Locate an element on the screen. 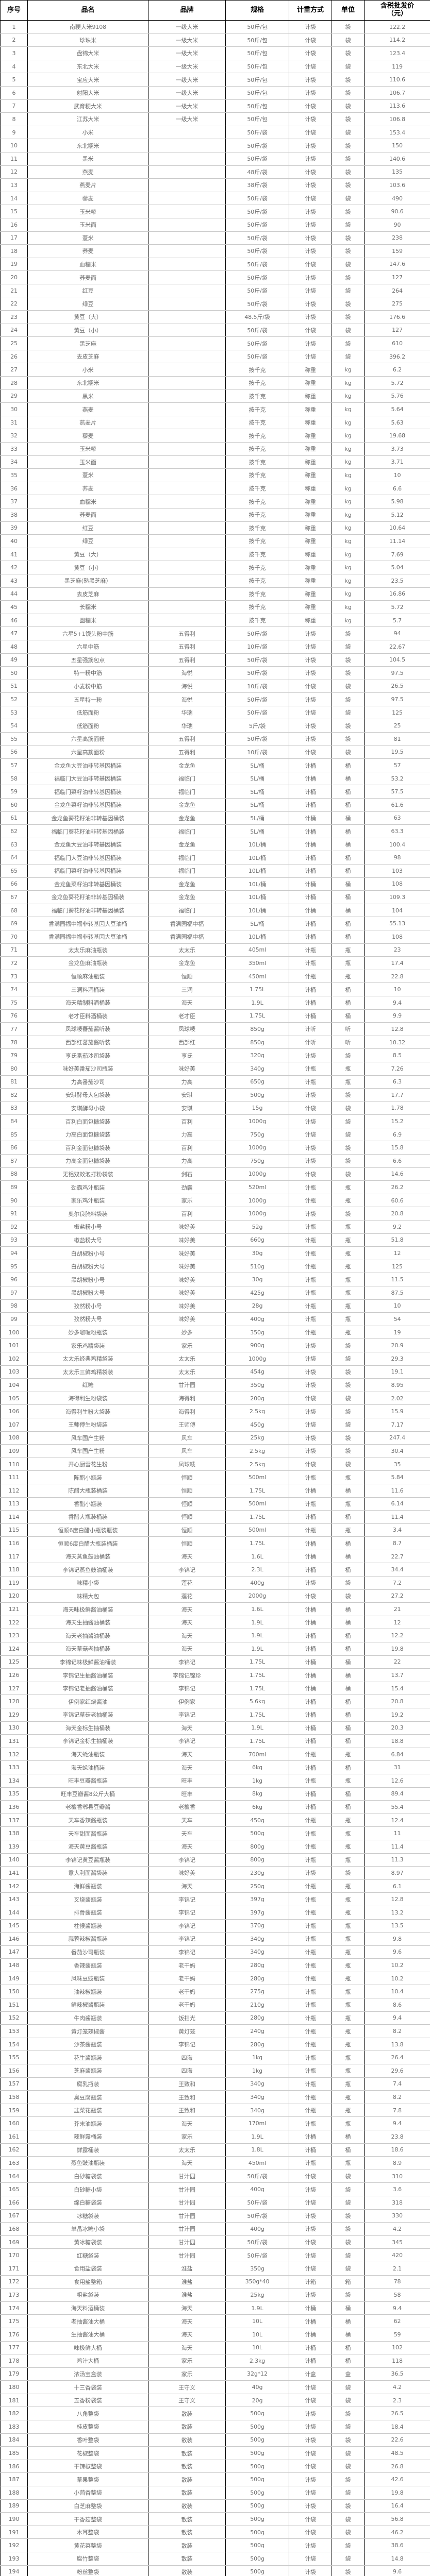 This screenshot has width=430, height=2576. cell-name: 粉丝整袋 is located at coordinates (88, 2570).